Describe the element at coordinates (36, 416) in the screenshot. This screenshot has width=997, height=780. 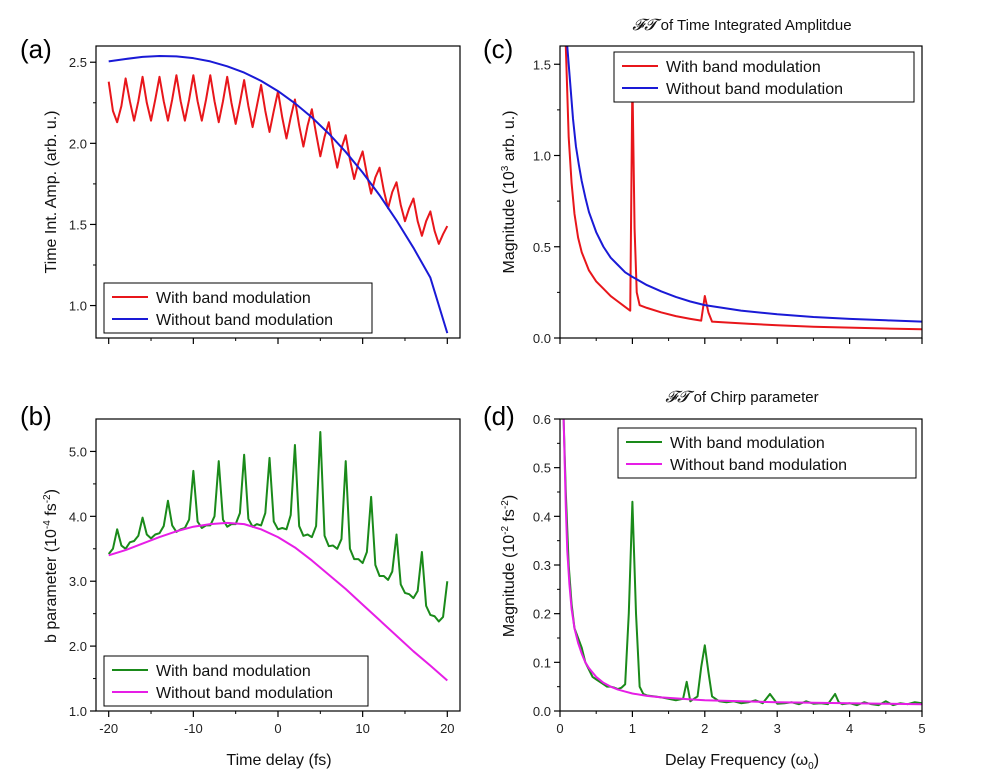
I see `panel-b-label: (b)` at that location.